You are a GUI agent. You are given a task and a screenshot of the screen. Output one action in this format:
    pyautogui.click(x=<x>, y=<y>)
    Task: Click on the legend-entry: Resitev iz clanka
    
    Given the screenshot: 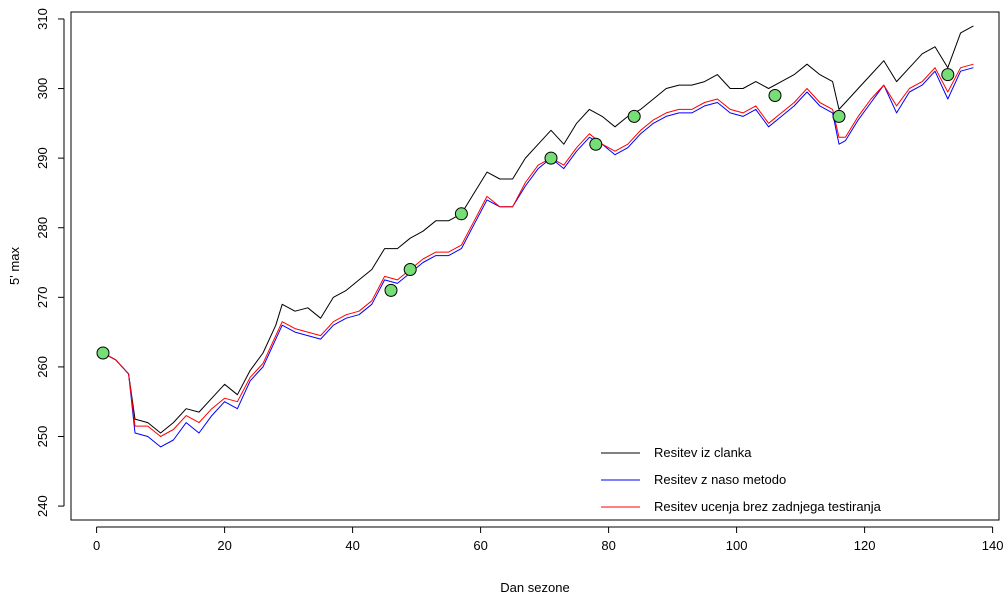 What is the action you would take?
    pyautogui.click(x=703, y=452)
    